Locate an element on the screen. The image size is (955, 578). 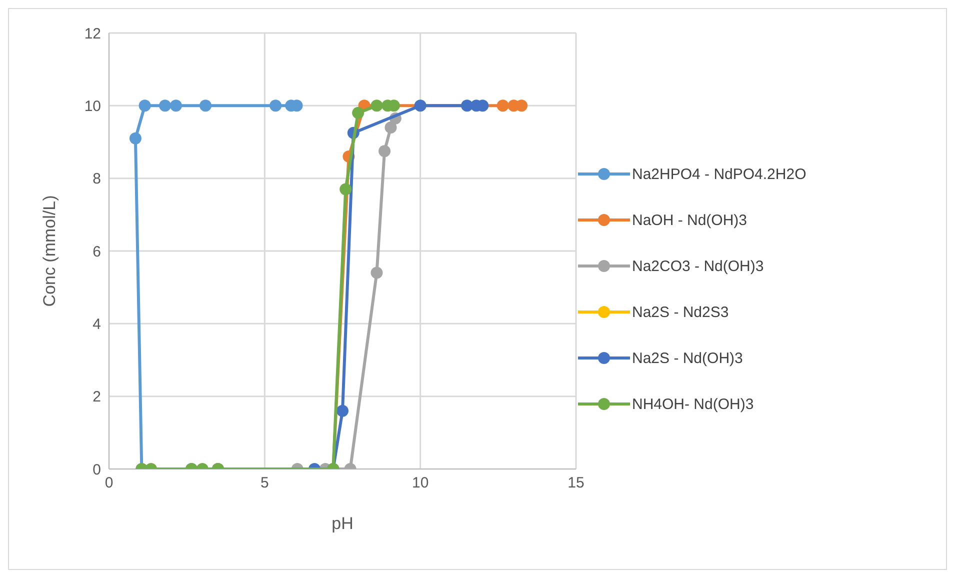
legend-label: Na2HPO4 - NdPO4.2H2O is located at coordinates (719, 174).